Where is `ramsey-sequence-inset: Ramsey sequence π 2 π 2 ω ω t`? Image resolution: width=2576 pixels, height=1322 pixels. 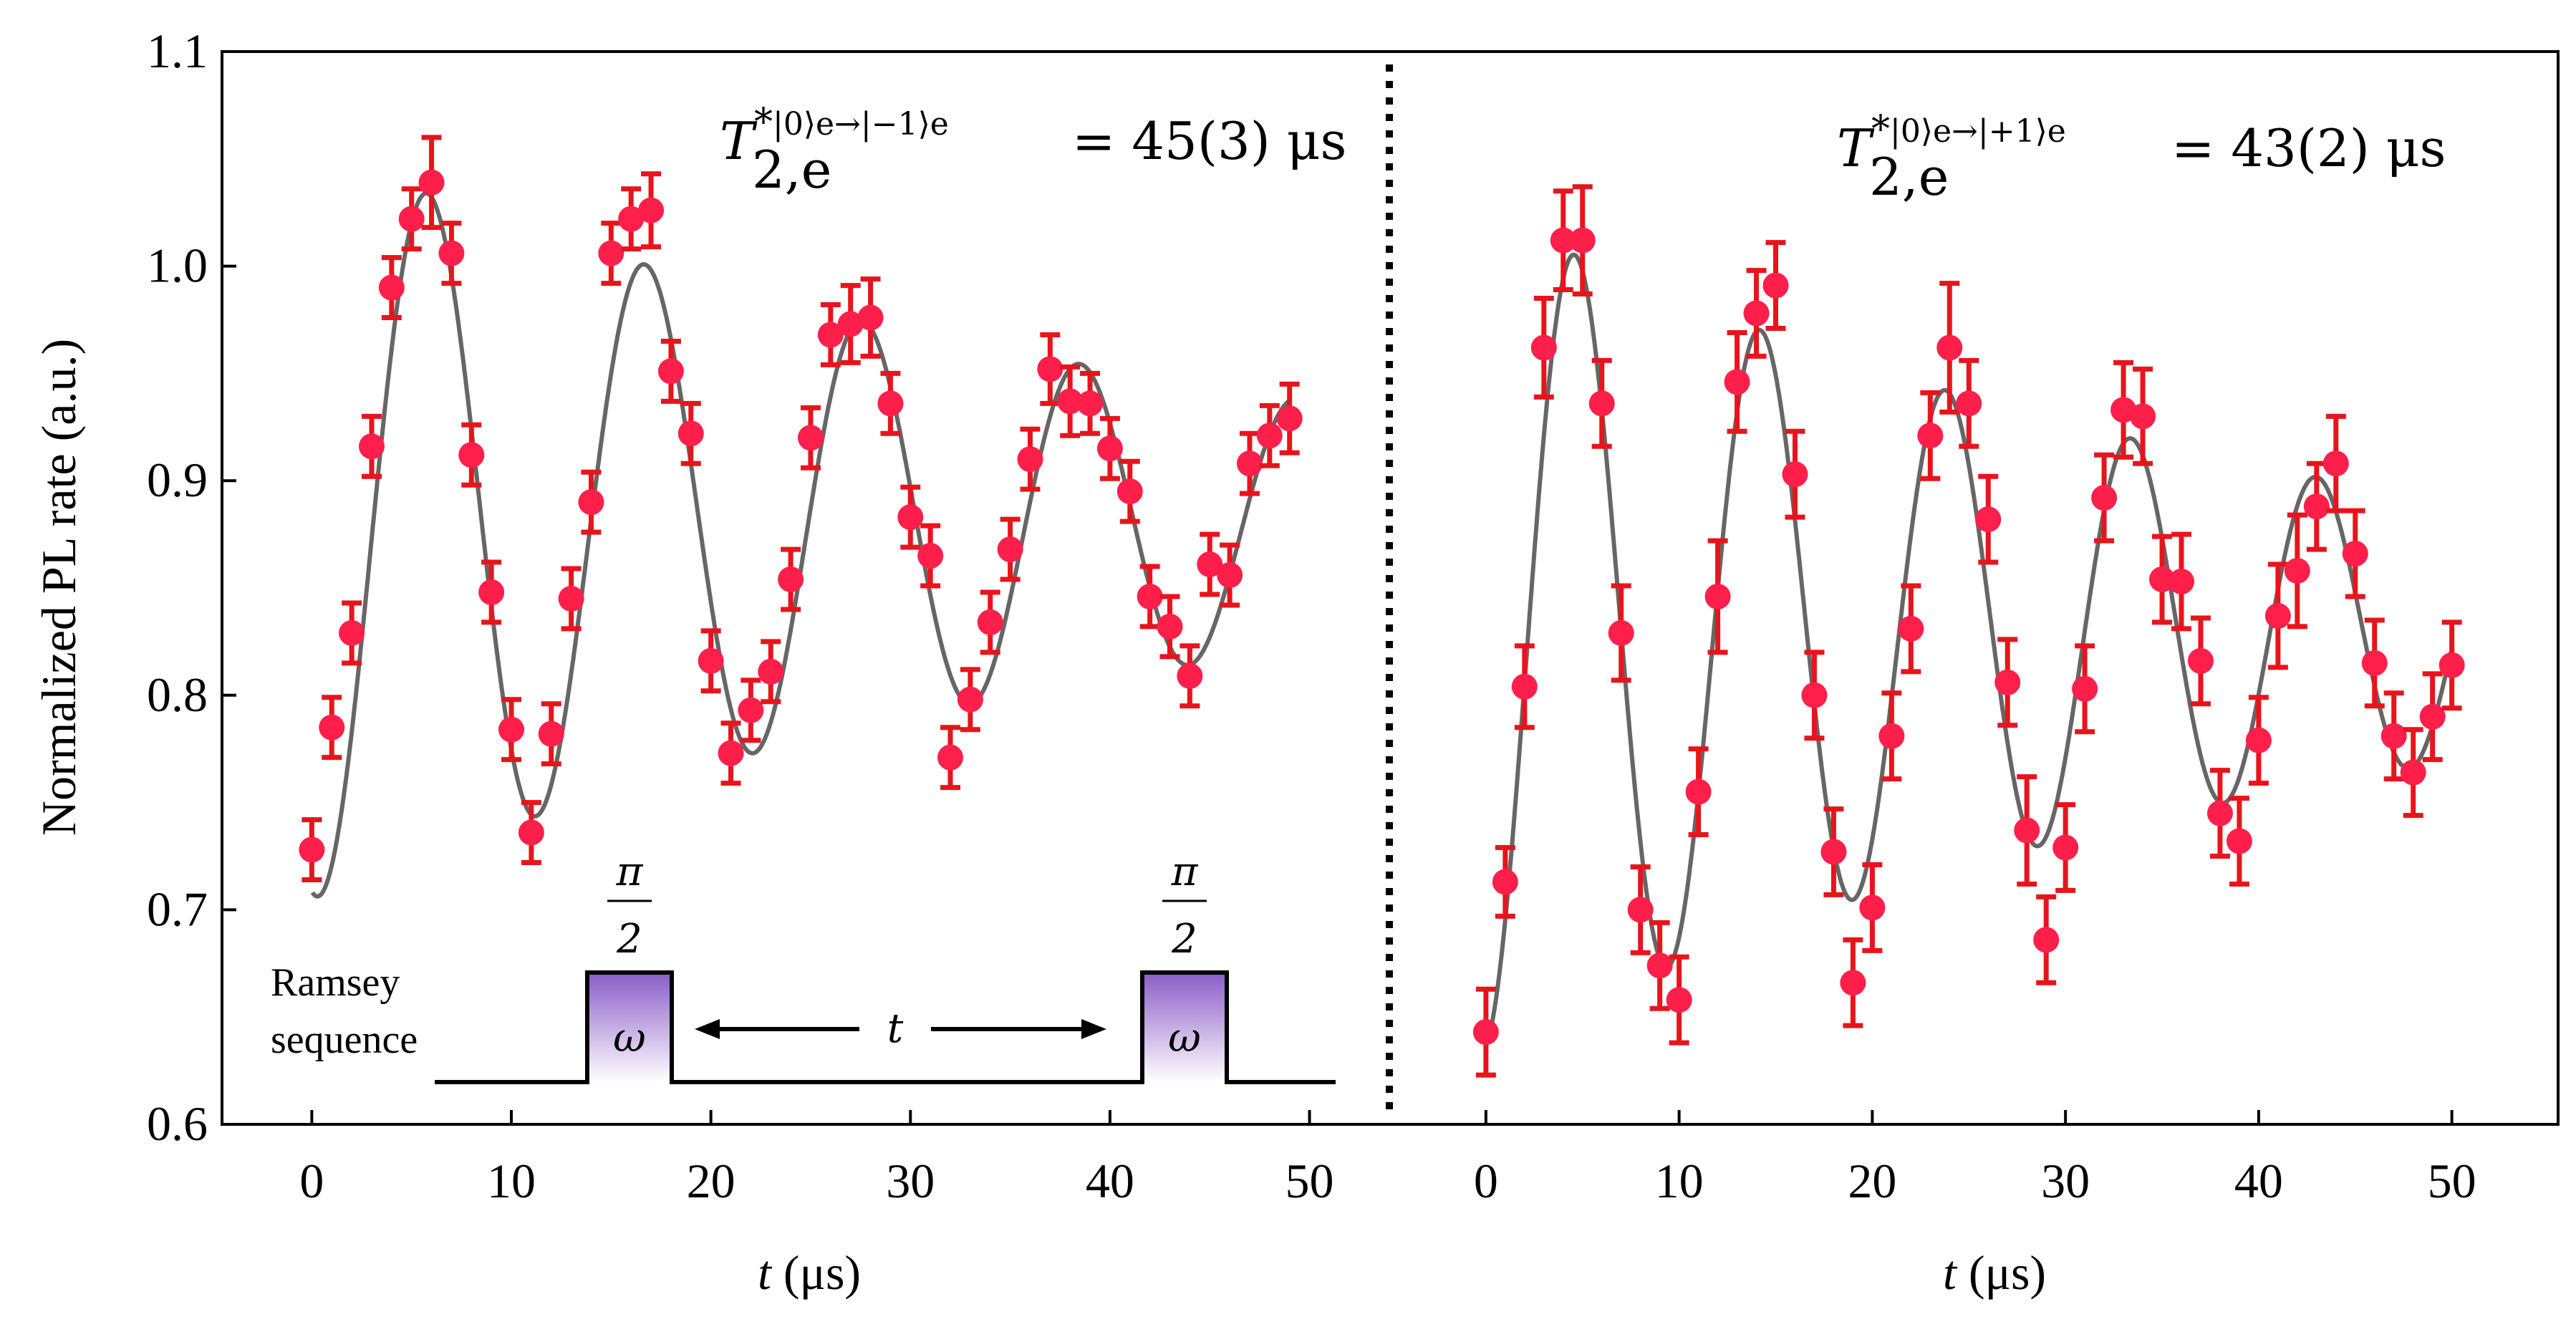 ramsey-sequence-inset: Ramsey sequence π 2 π 2 ω ω t is located at coordinates (804, 967).